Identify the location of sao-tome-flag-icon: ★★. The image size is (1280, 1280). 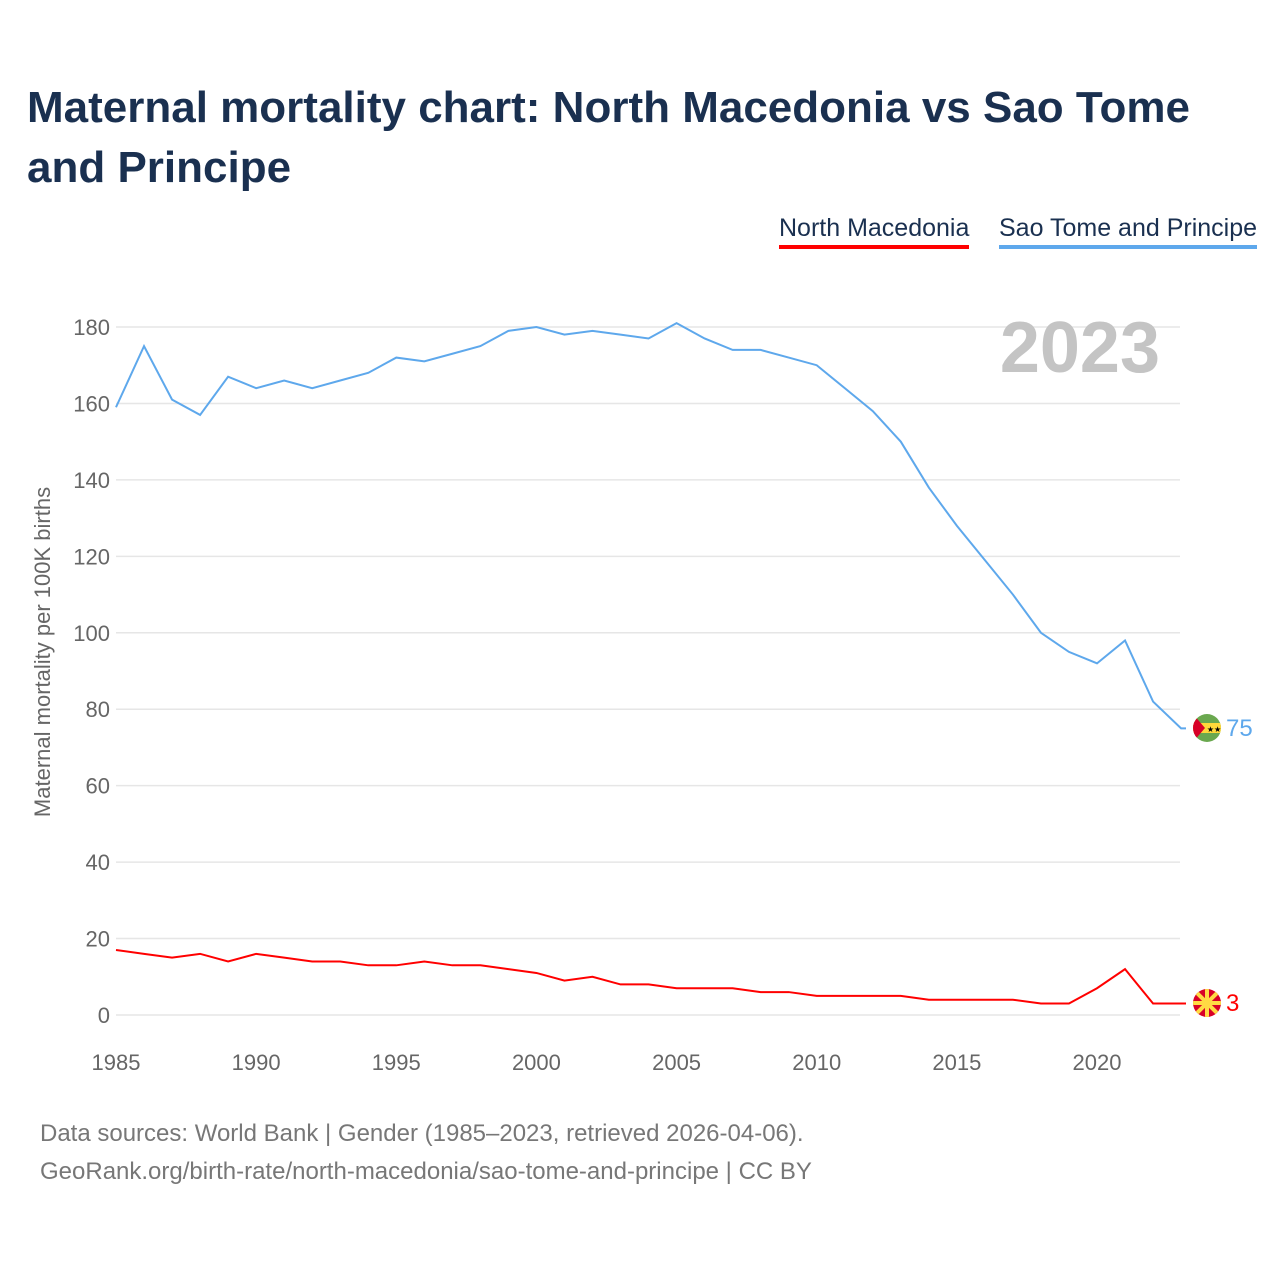
(1207, 728).